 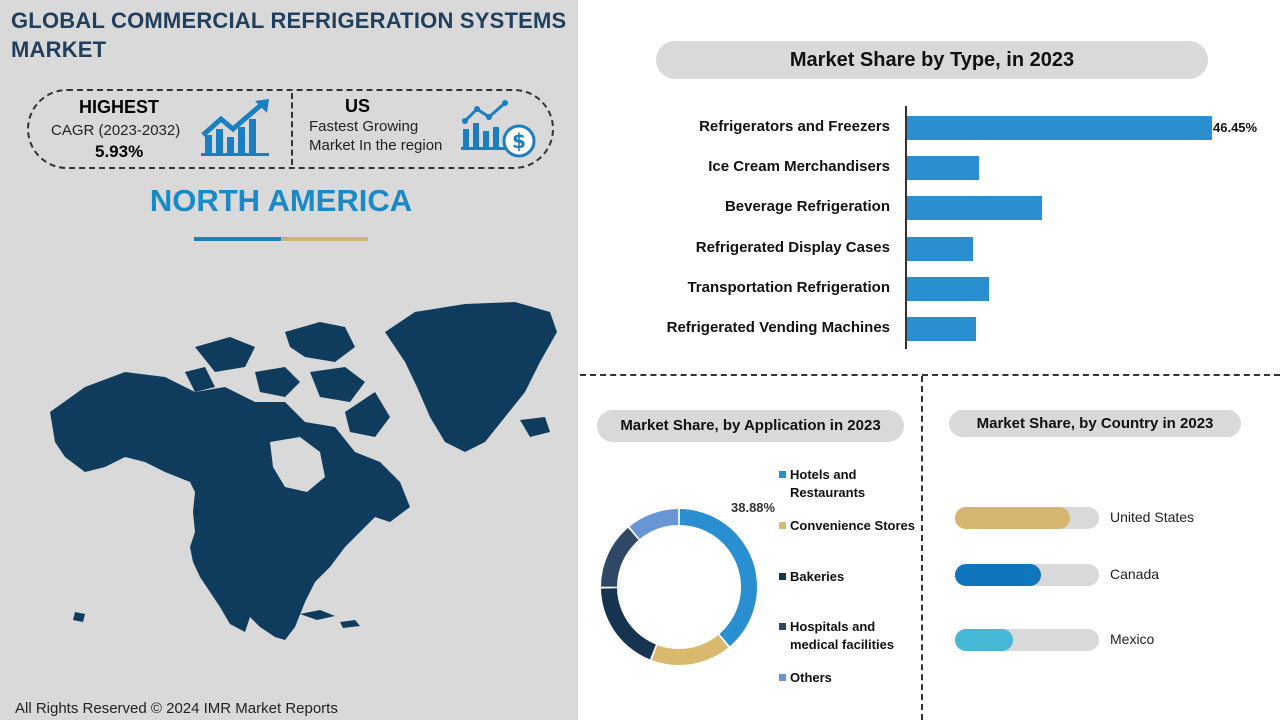 I want to click on bar-label: Refrigerated Vending Machines, so click(x=778, y=327).